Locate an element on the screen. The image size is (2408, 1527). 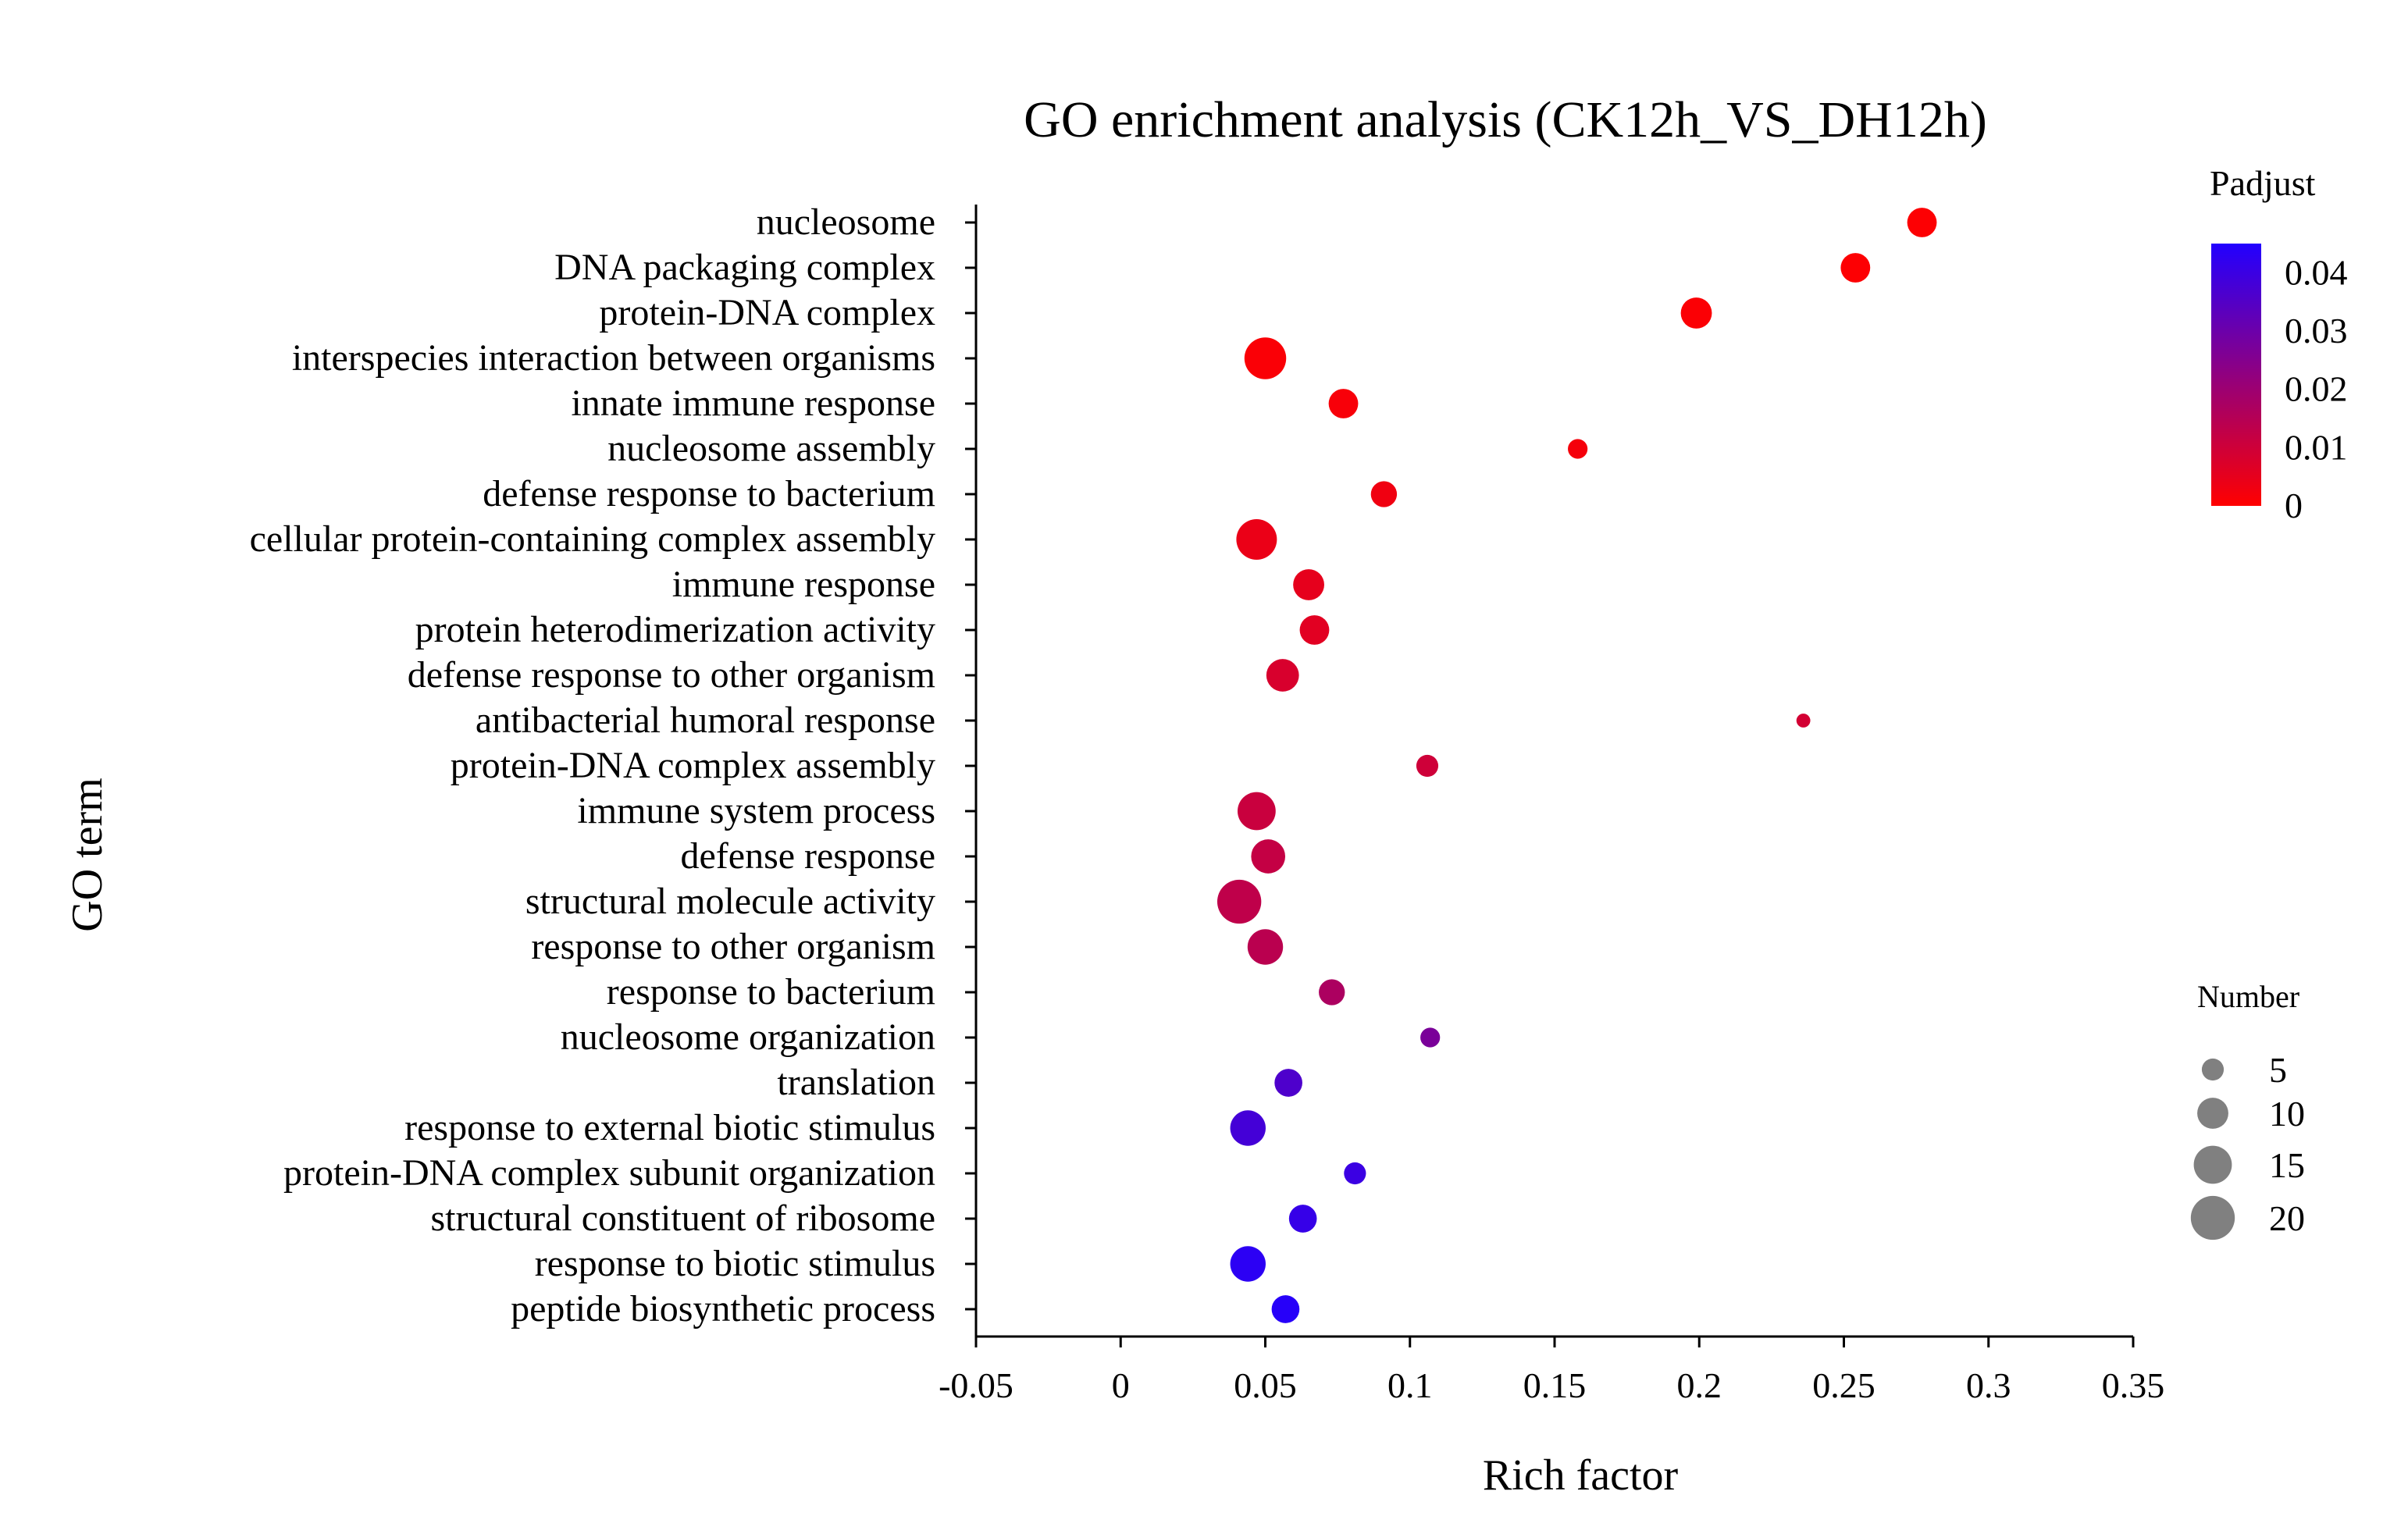
x-tick-label: 0.15 is located at coordinates (1555, 1385).